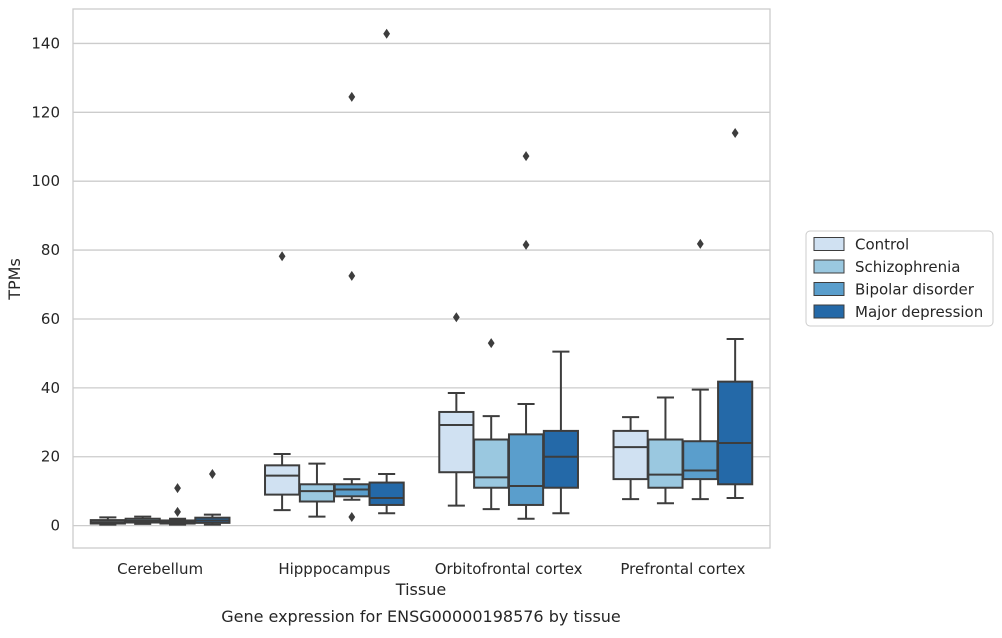  Describe the element at coordinates (919, 312) in the screenshot. I see `legend-label: Major depression` at that location.